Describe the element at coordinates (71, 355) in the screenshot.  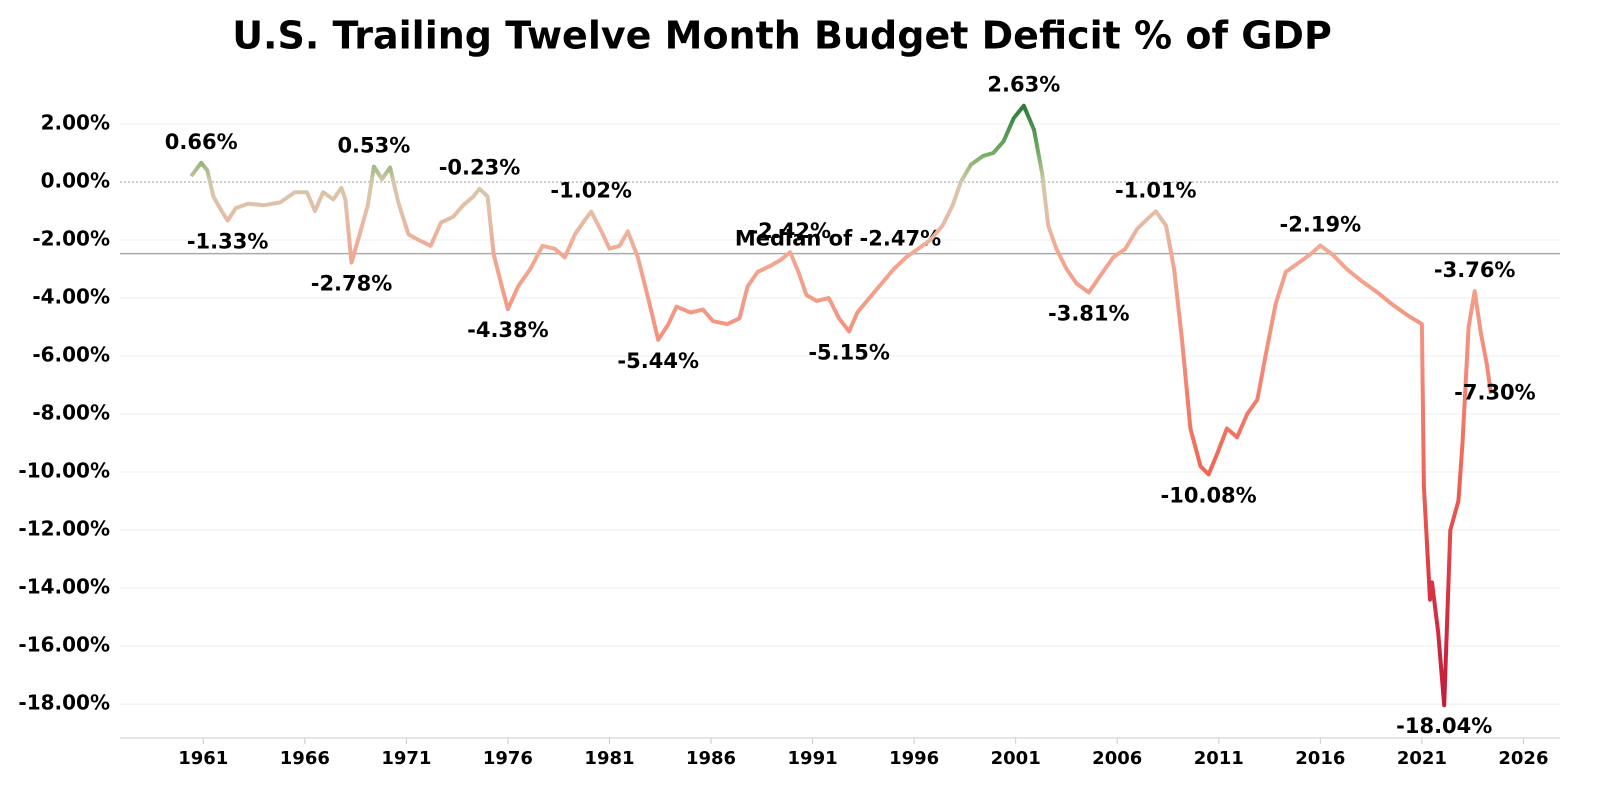
I see `y-tick-label: -6.00%` at that location.